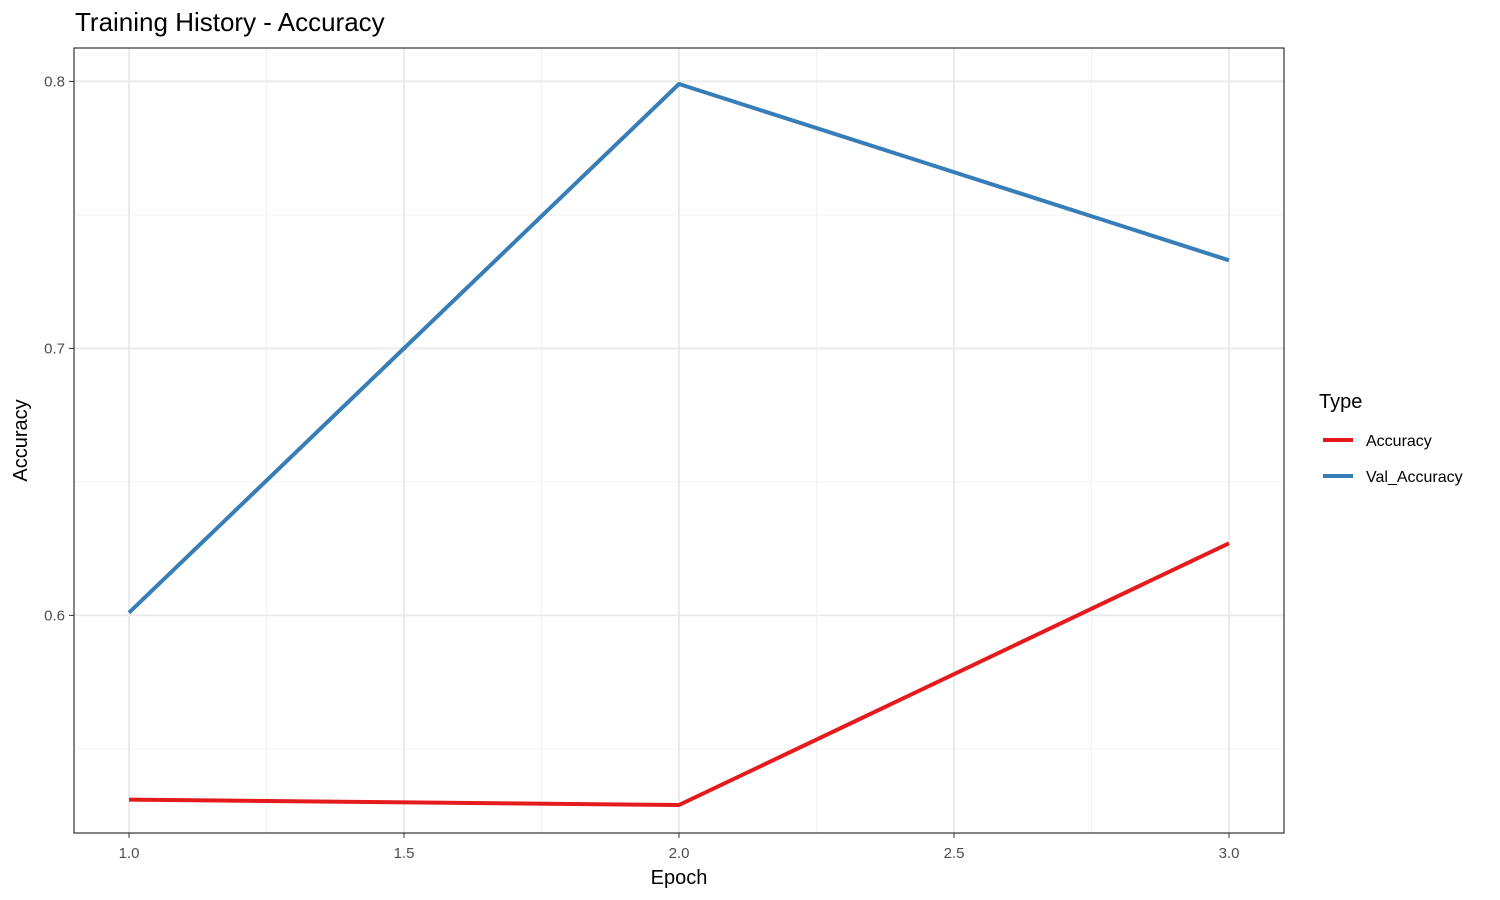 This screenshot has height=900, width=1500. Describe the element at coordinates (1414, 477) in the screenshot. I see `legend-label-val-accuracy: Val_Accuracy` at that location.